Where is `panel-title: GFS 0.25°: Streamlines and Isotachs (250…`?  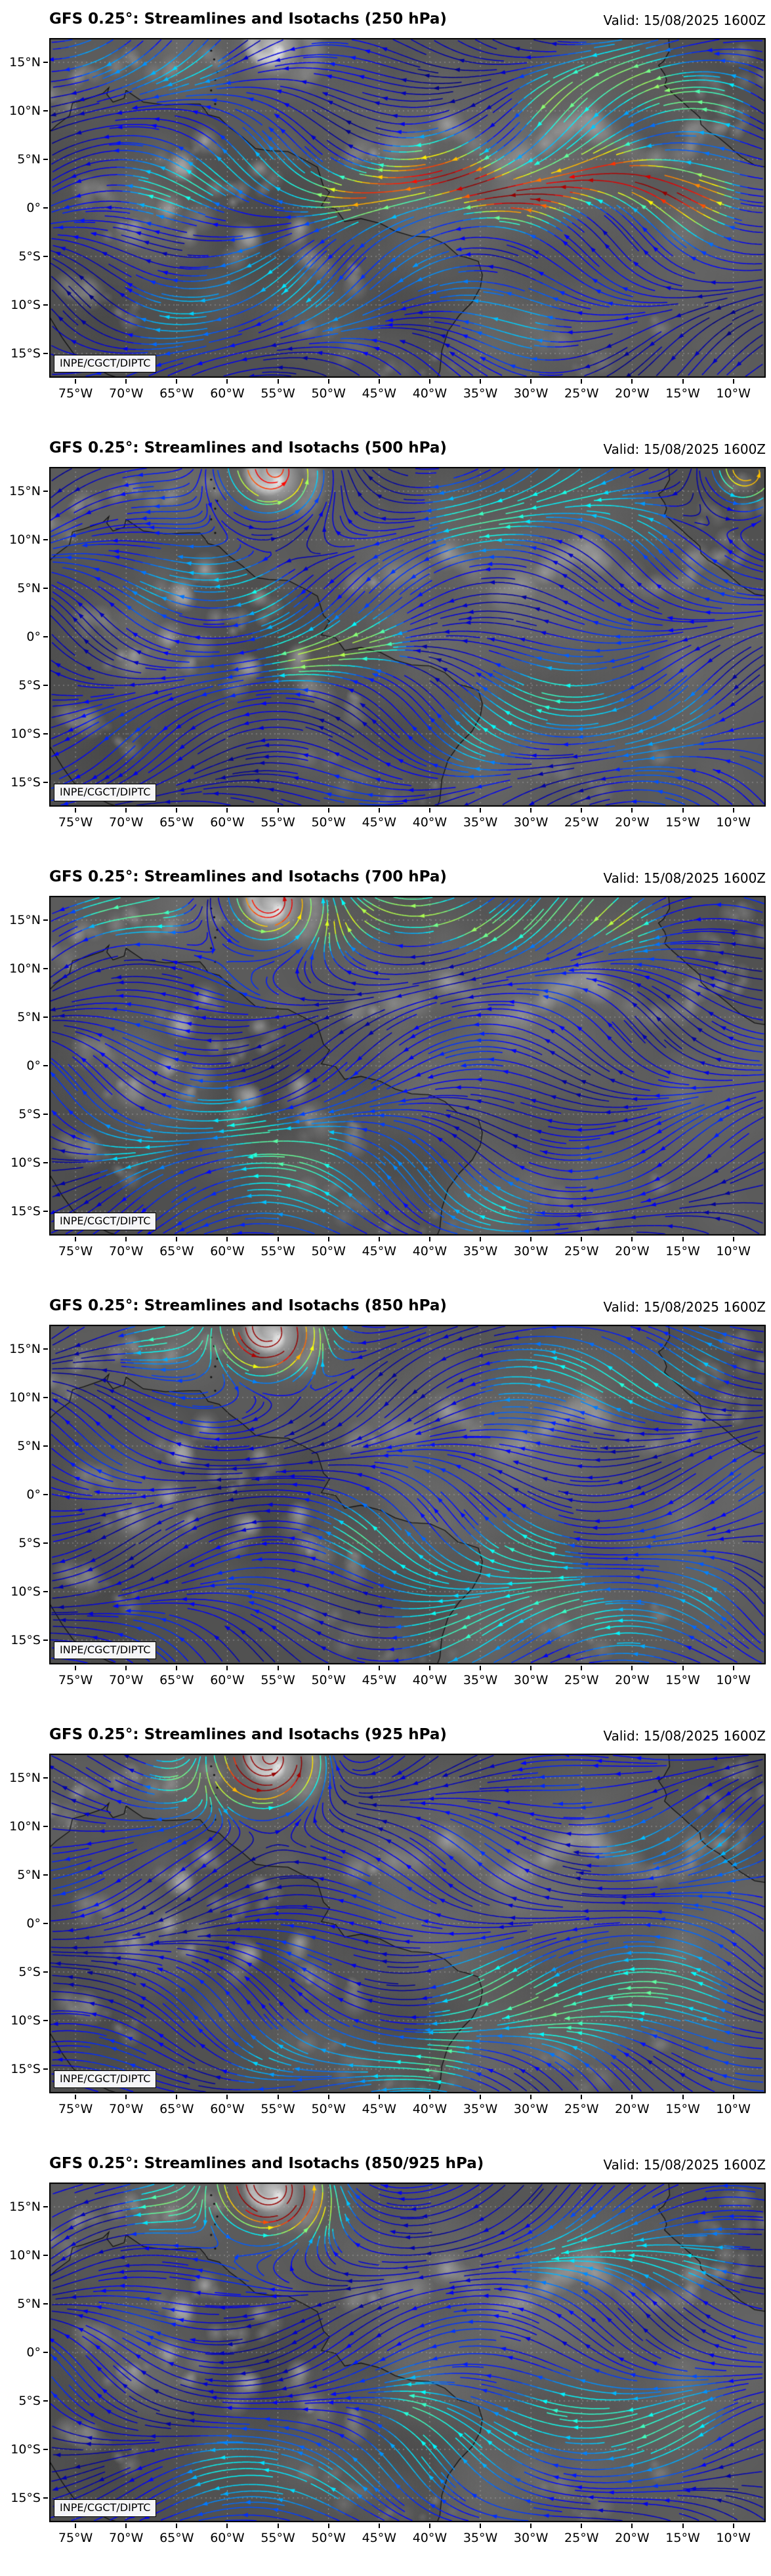 panel-title: GFS 0.25°: Streamlines and Isotachs (250… is located at coordinates (248, 19).